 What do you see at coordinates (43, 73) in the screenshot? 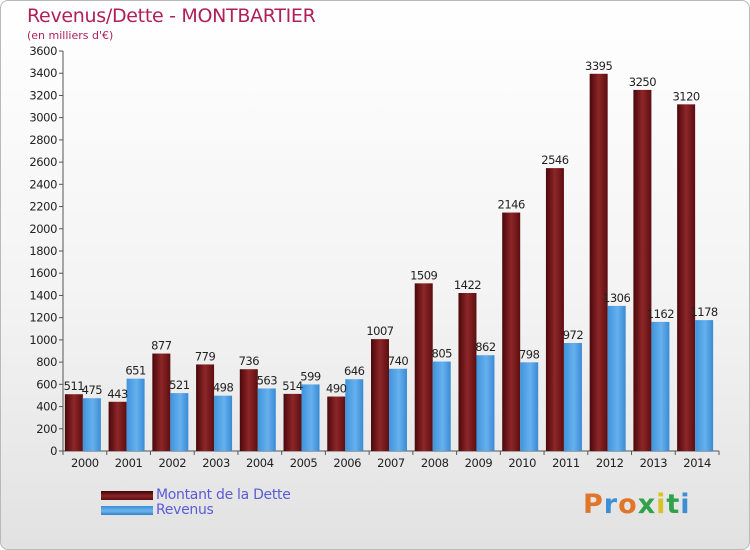
I see `y-tick-label: 3400` at bounding box center [43, 73].